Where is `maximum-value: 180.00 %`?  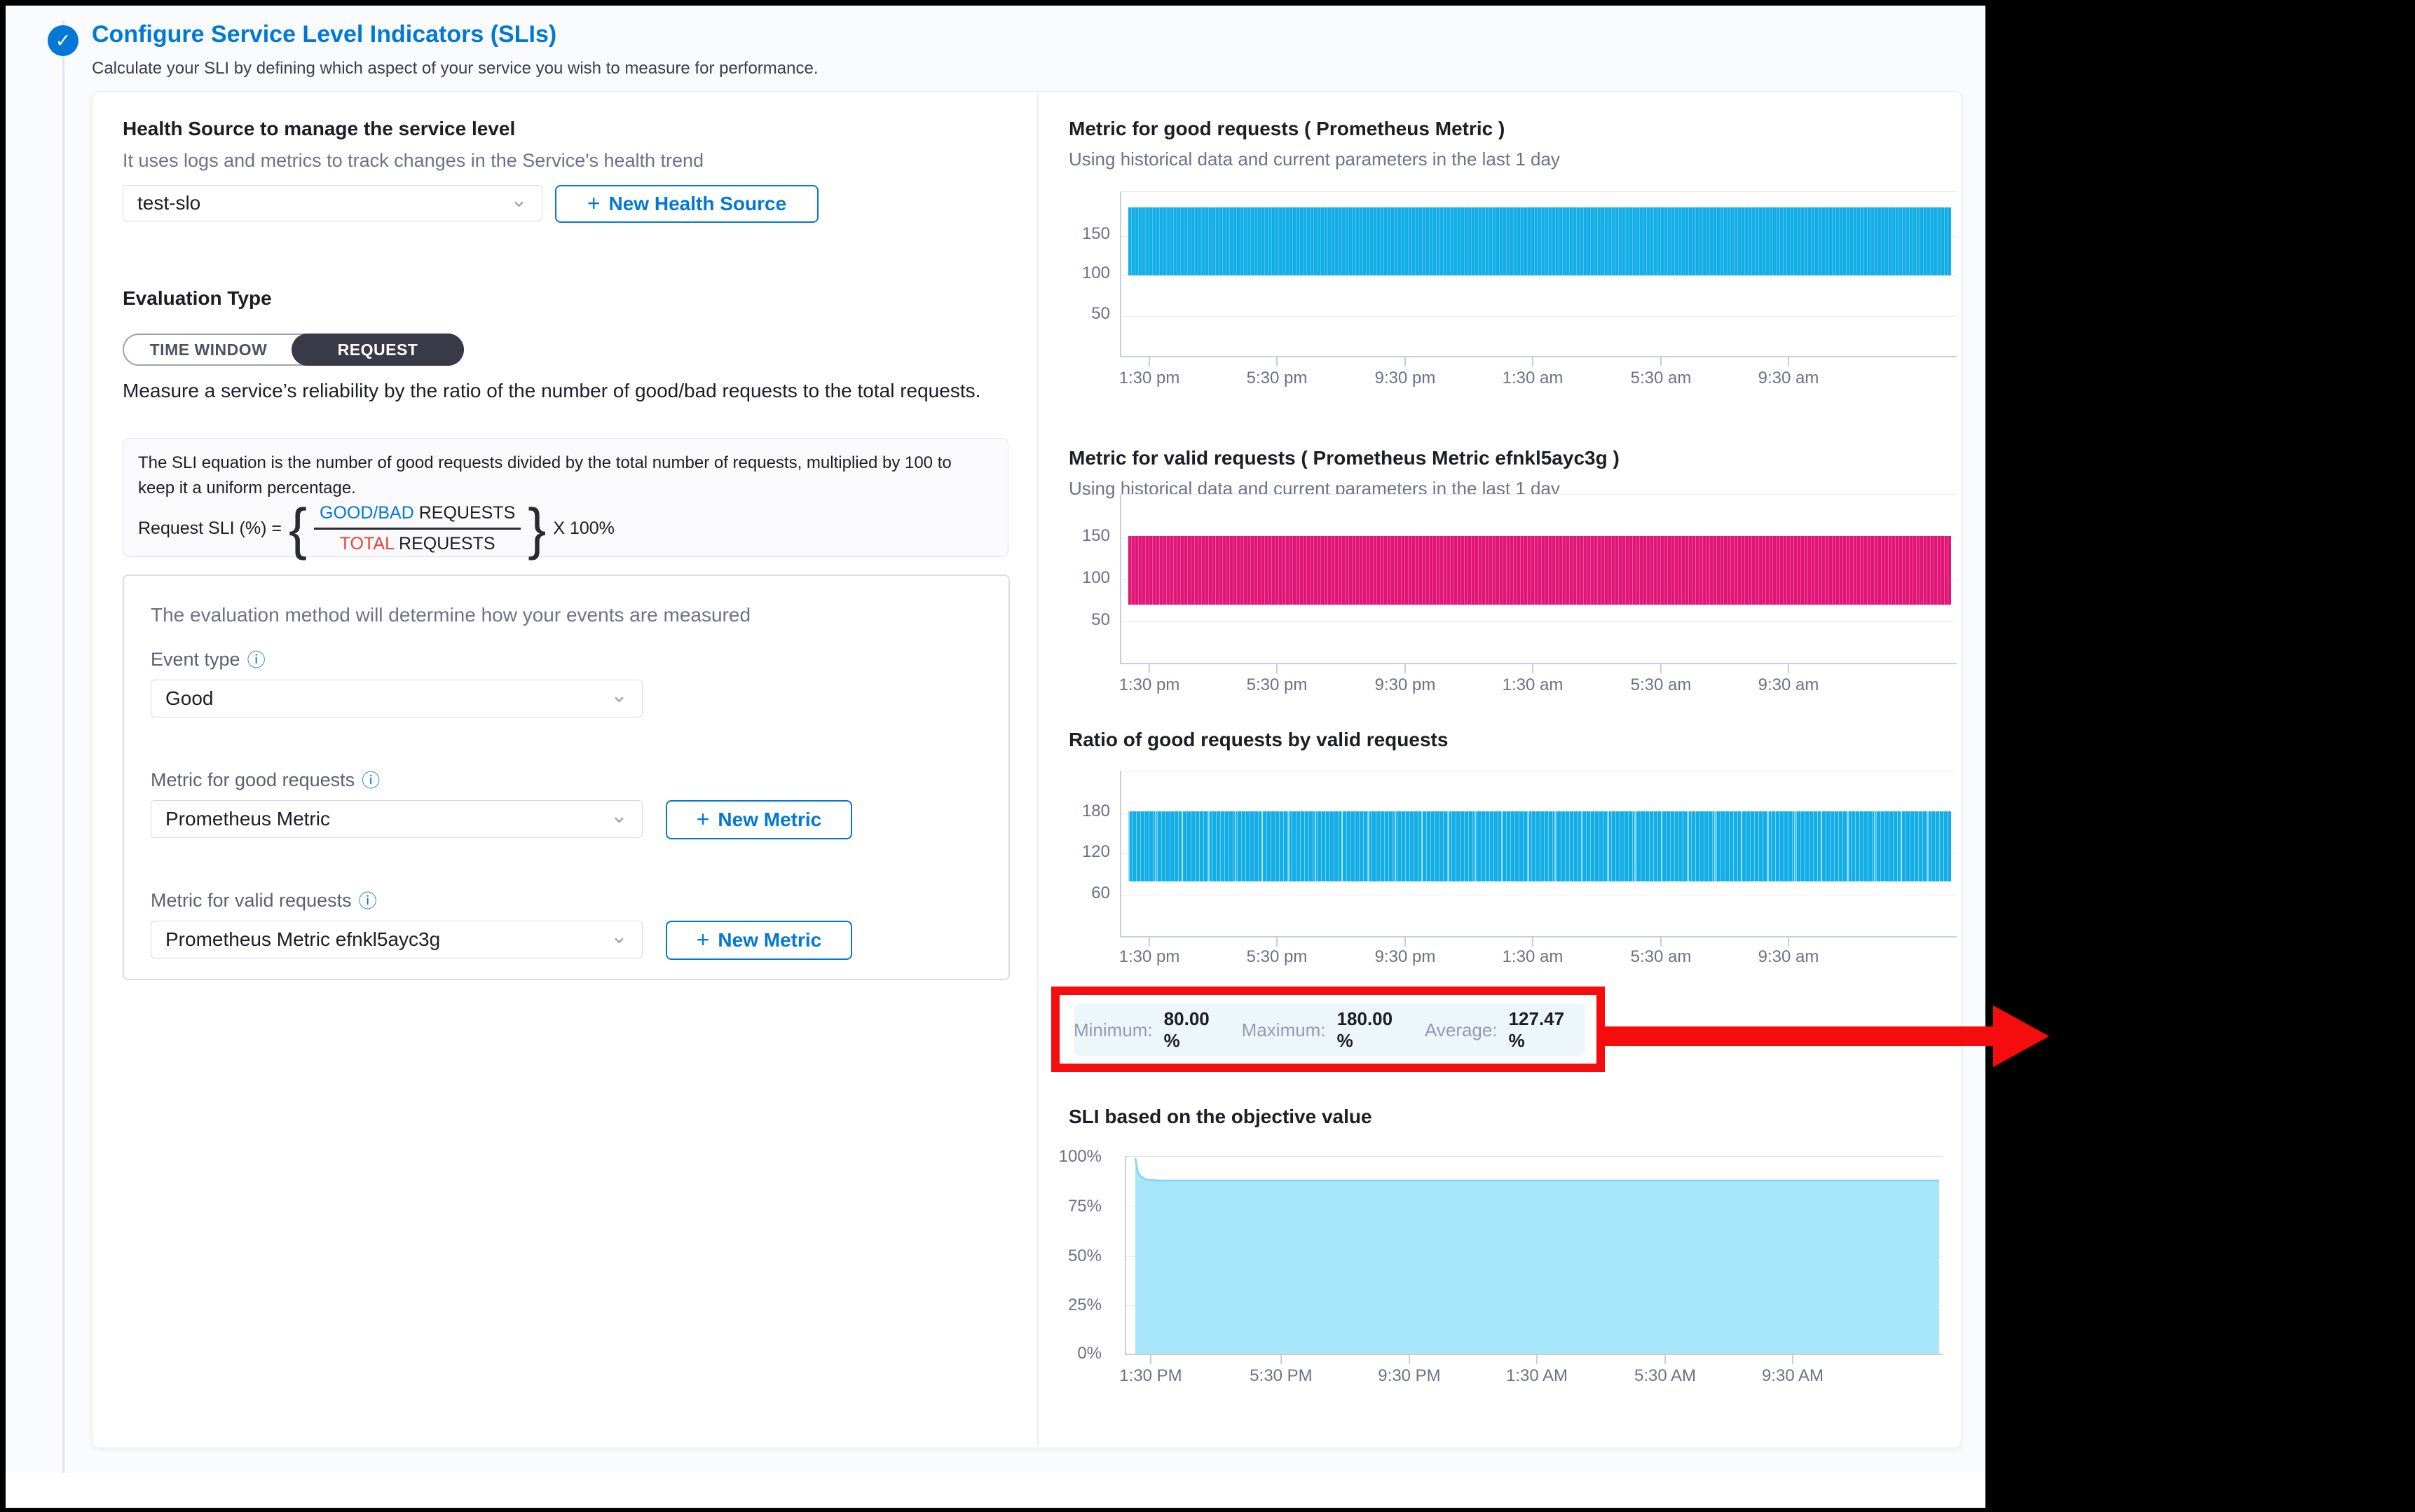 maximum-value: 180.00 % is located at coordinates (1364, 1029).